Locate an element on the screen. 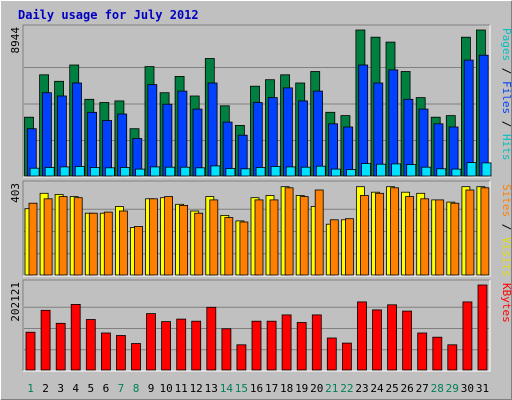  x-tick-label: 13 is located at coordinates (211, 388).